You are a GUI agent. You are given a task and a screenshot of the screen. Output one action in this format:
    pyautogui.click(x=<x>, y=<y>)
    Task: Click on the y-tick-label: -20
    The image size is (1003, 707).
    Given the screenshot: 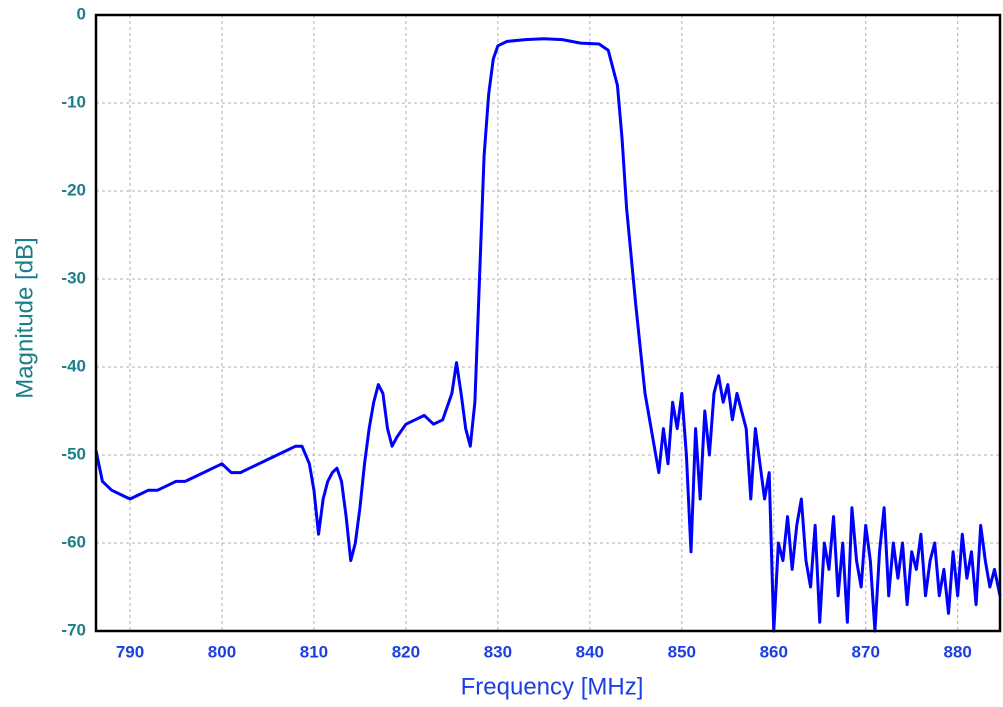 What is the action you would take?
    pyautogui.click(x=73, y=189)
    